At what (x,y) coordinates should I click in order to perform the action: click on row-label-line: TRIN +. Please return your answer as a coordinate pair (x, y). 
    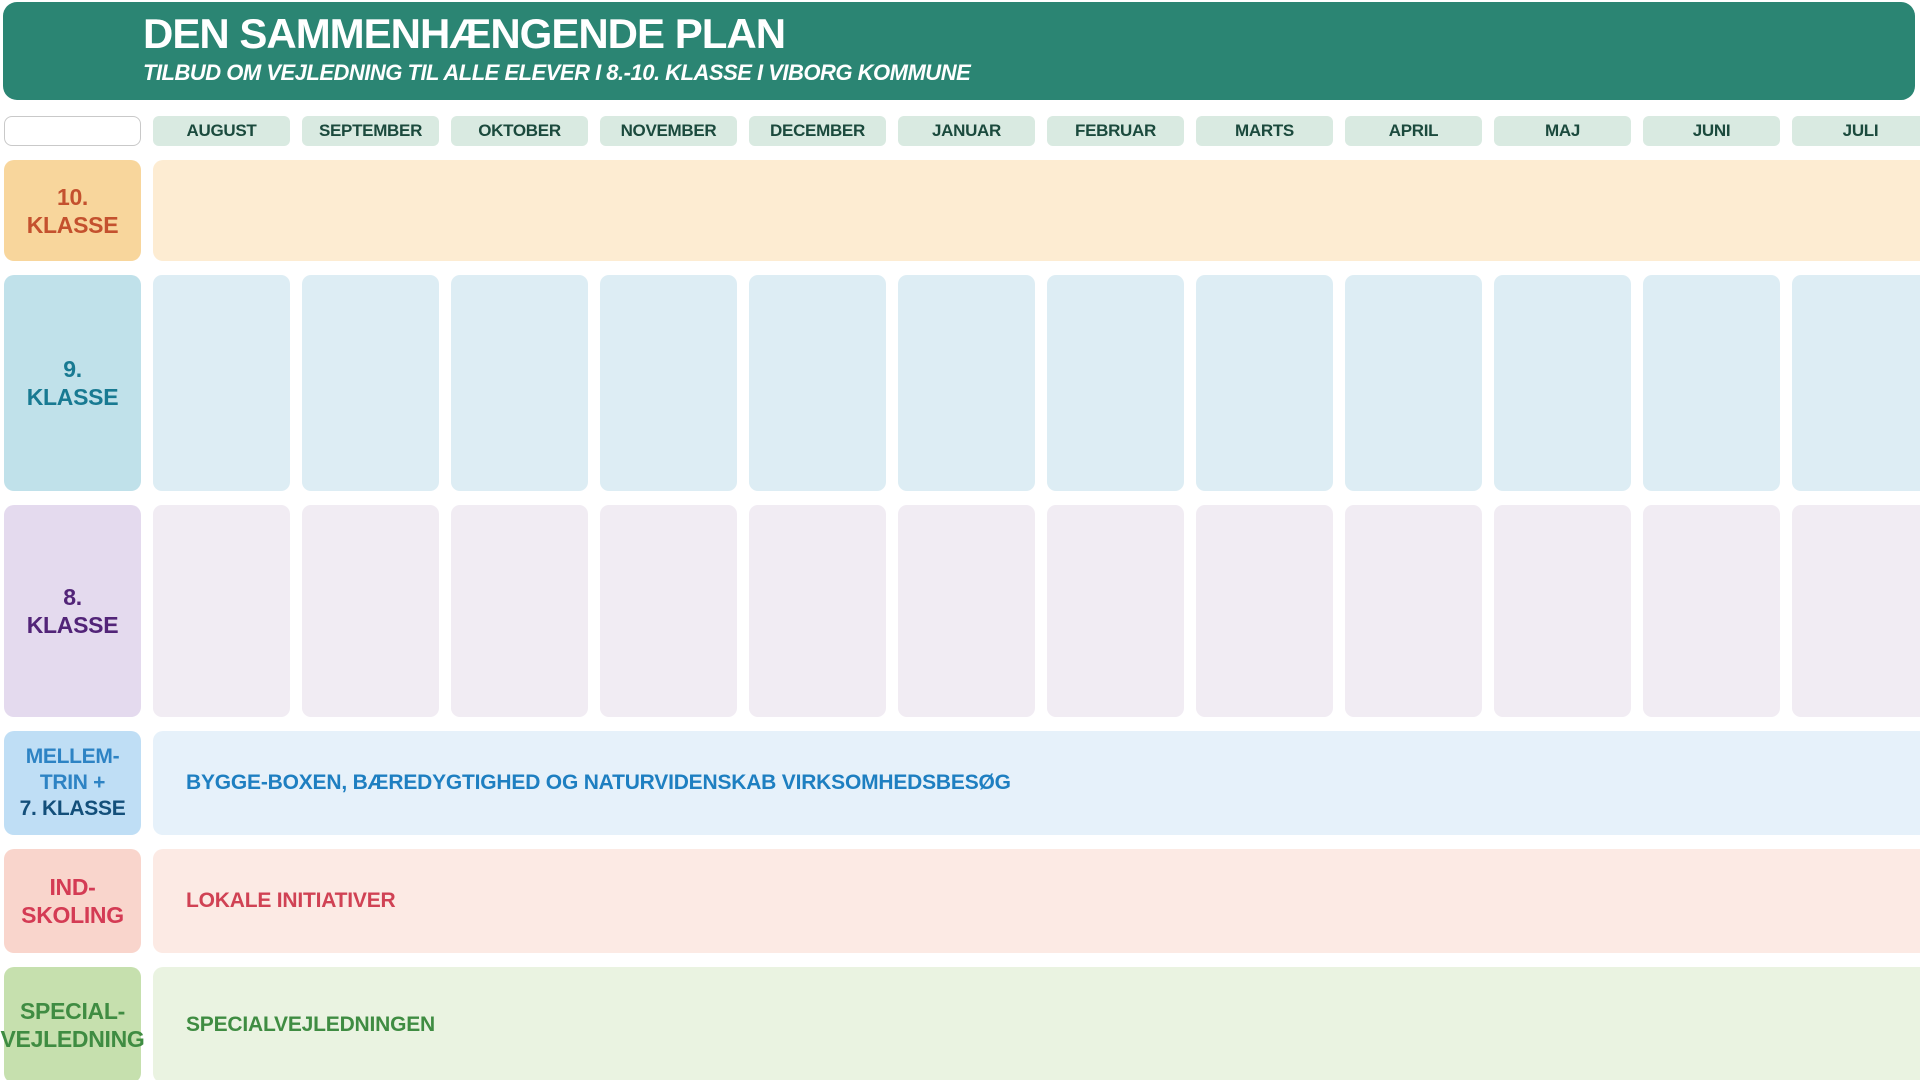
    Looking at the image, I should click on (72, 782).